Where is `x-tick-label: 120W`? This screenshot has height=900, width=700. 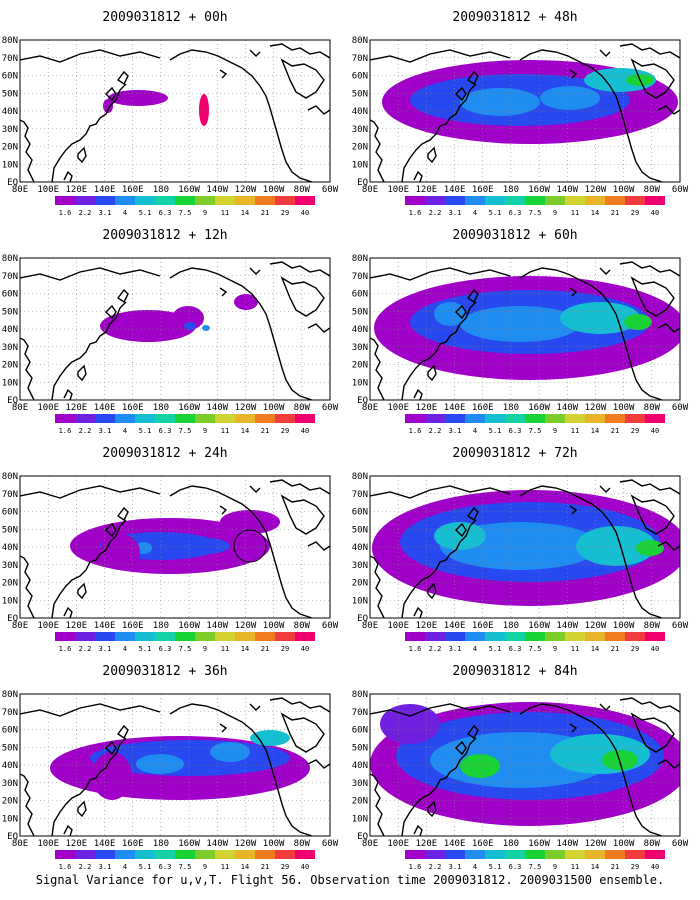 x-tick-label: 120W is located at coordinates (246, 844).